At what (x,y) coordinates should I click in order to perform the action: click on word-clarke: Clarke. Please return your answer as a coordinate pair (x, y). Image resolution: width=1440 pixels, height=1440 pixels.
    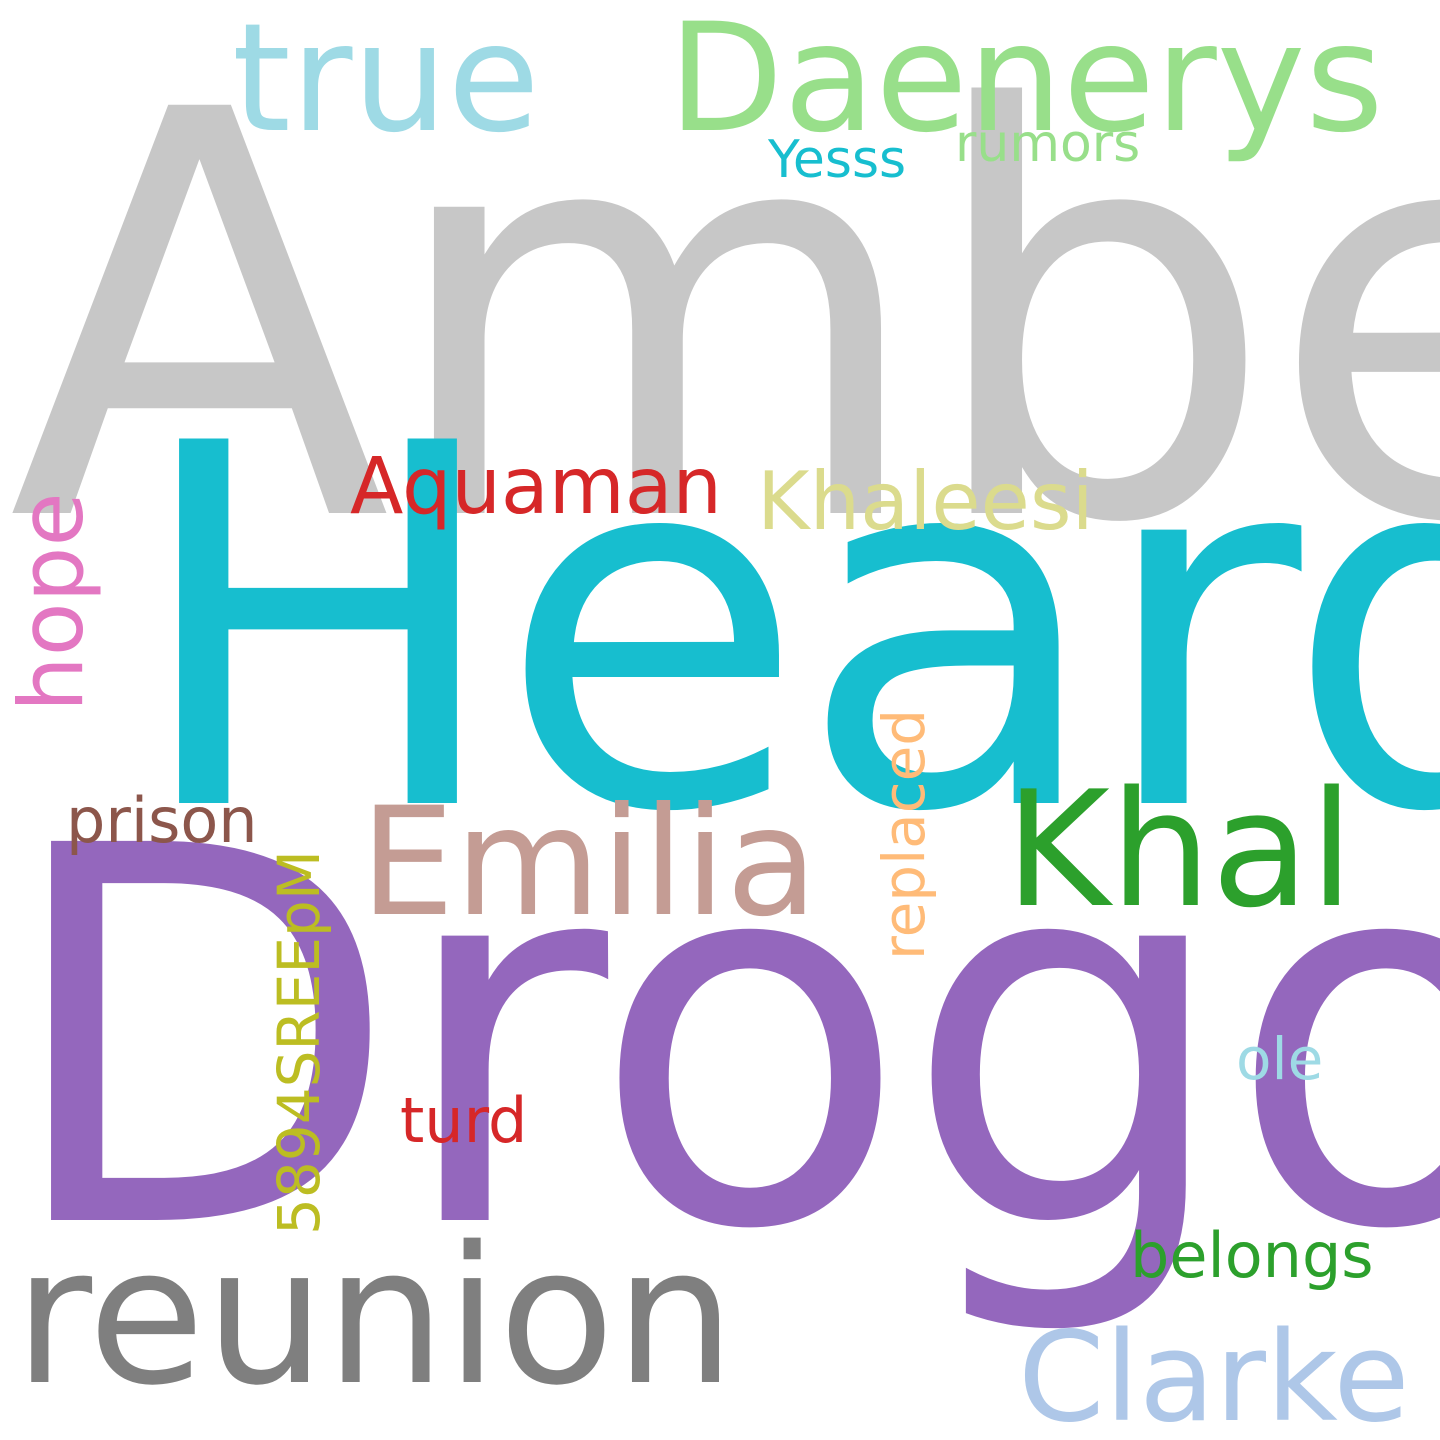
    Looking at the image, I should click on (1214, 1373).